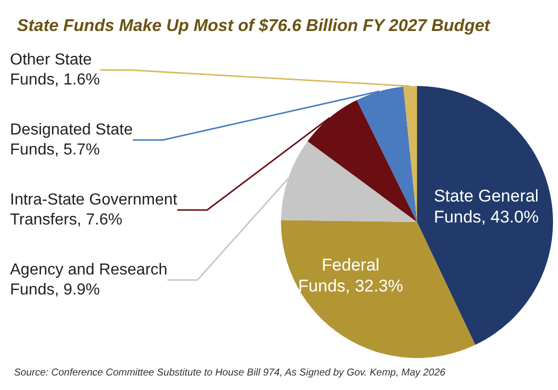 The width and height of the screenshot is (558, 390). What do you see at coordinates (94, 210) in the screenshot?
I see `slice-label: Intra-State Government Transfers, 7.6%` at bounding box center [94, 210].